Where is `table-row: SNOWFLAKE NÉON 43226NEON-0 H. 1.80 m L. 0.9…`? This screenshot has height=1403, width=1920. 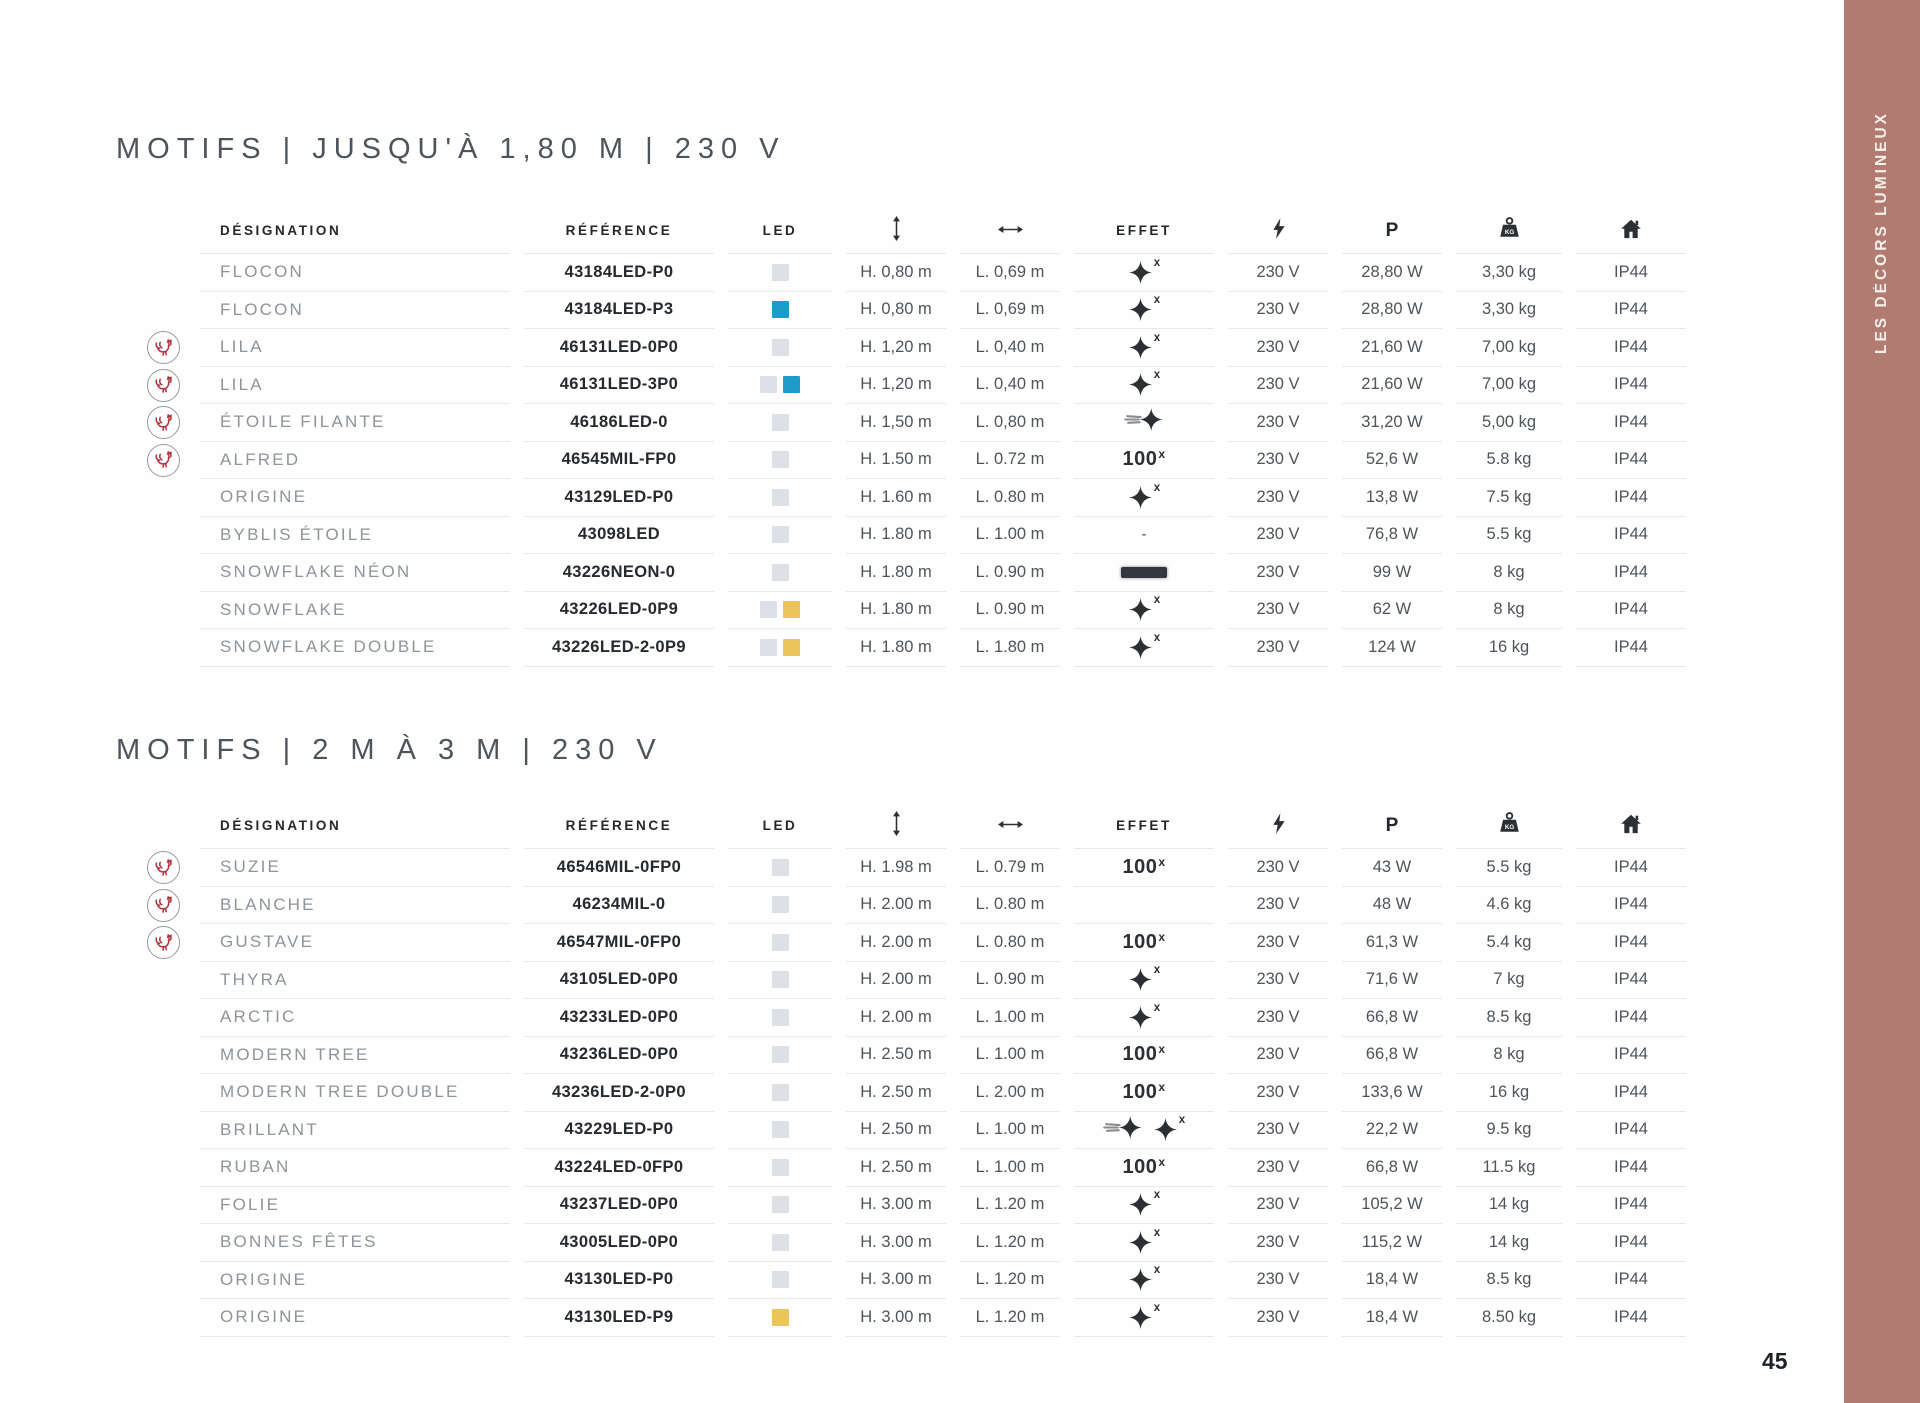 table-row: SNOWFLAKE NÉON 43226NEON-0 H. 1.80 m L. 0.9… is located at coordinates (913, 573).